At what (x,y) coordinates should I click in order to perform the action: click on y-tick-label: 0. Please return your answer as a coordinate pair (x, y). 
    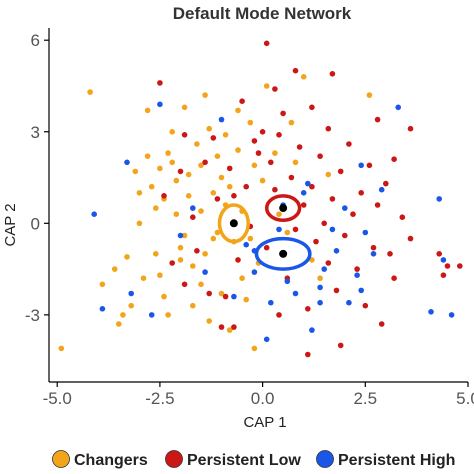
    Looking at the image, I should click on (35, 223).